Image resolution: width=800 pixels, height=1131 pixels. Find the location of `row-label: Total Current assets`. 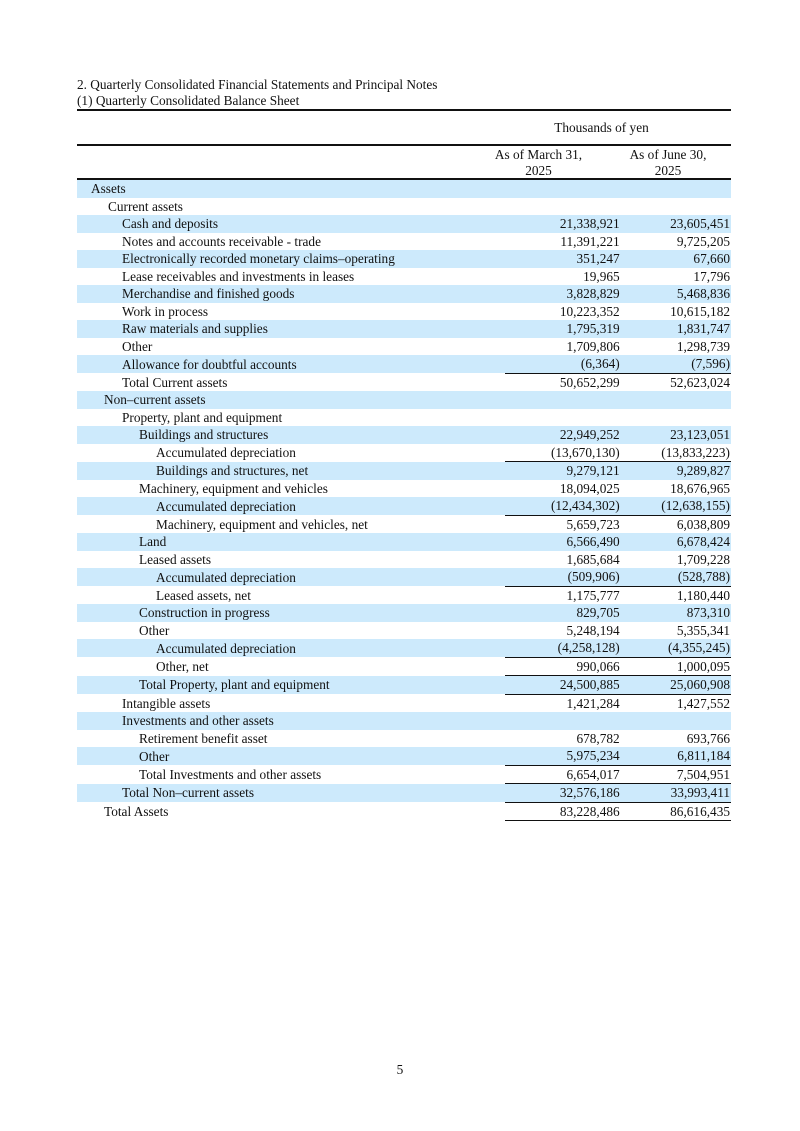

row-label: Total Current assets is located at coordinates (175, 382).